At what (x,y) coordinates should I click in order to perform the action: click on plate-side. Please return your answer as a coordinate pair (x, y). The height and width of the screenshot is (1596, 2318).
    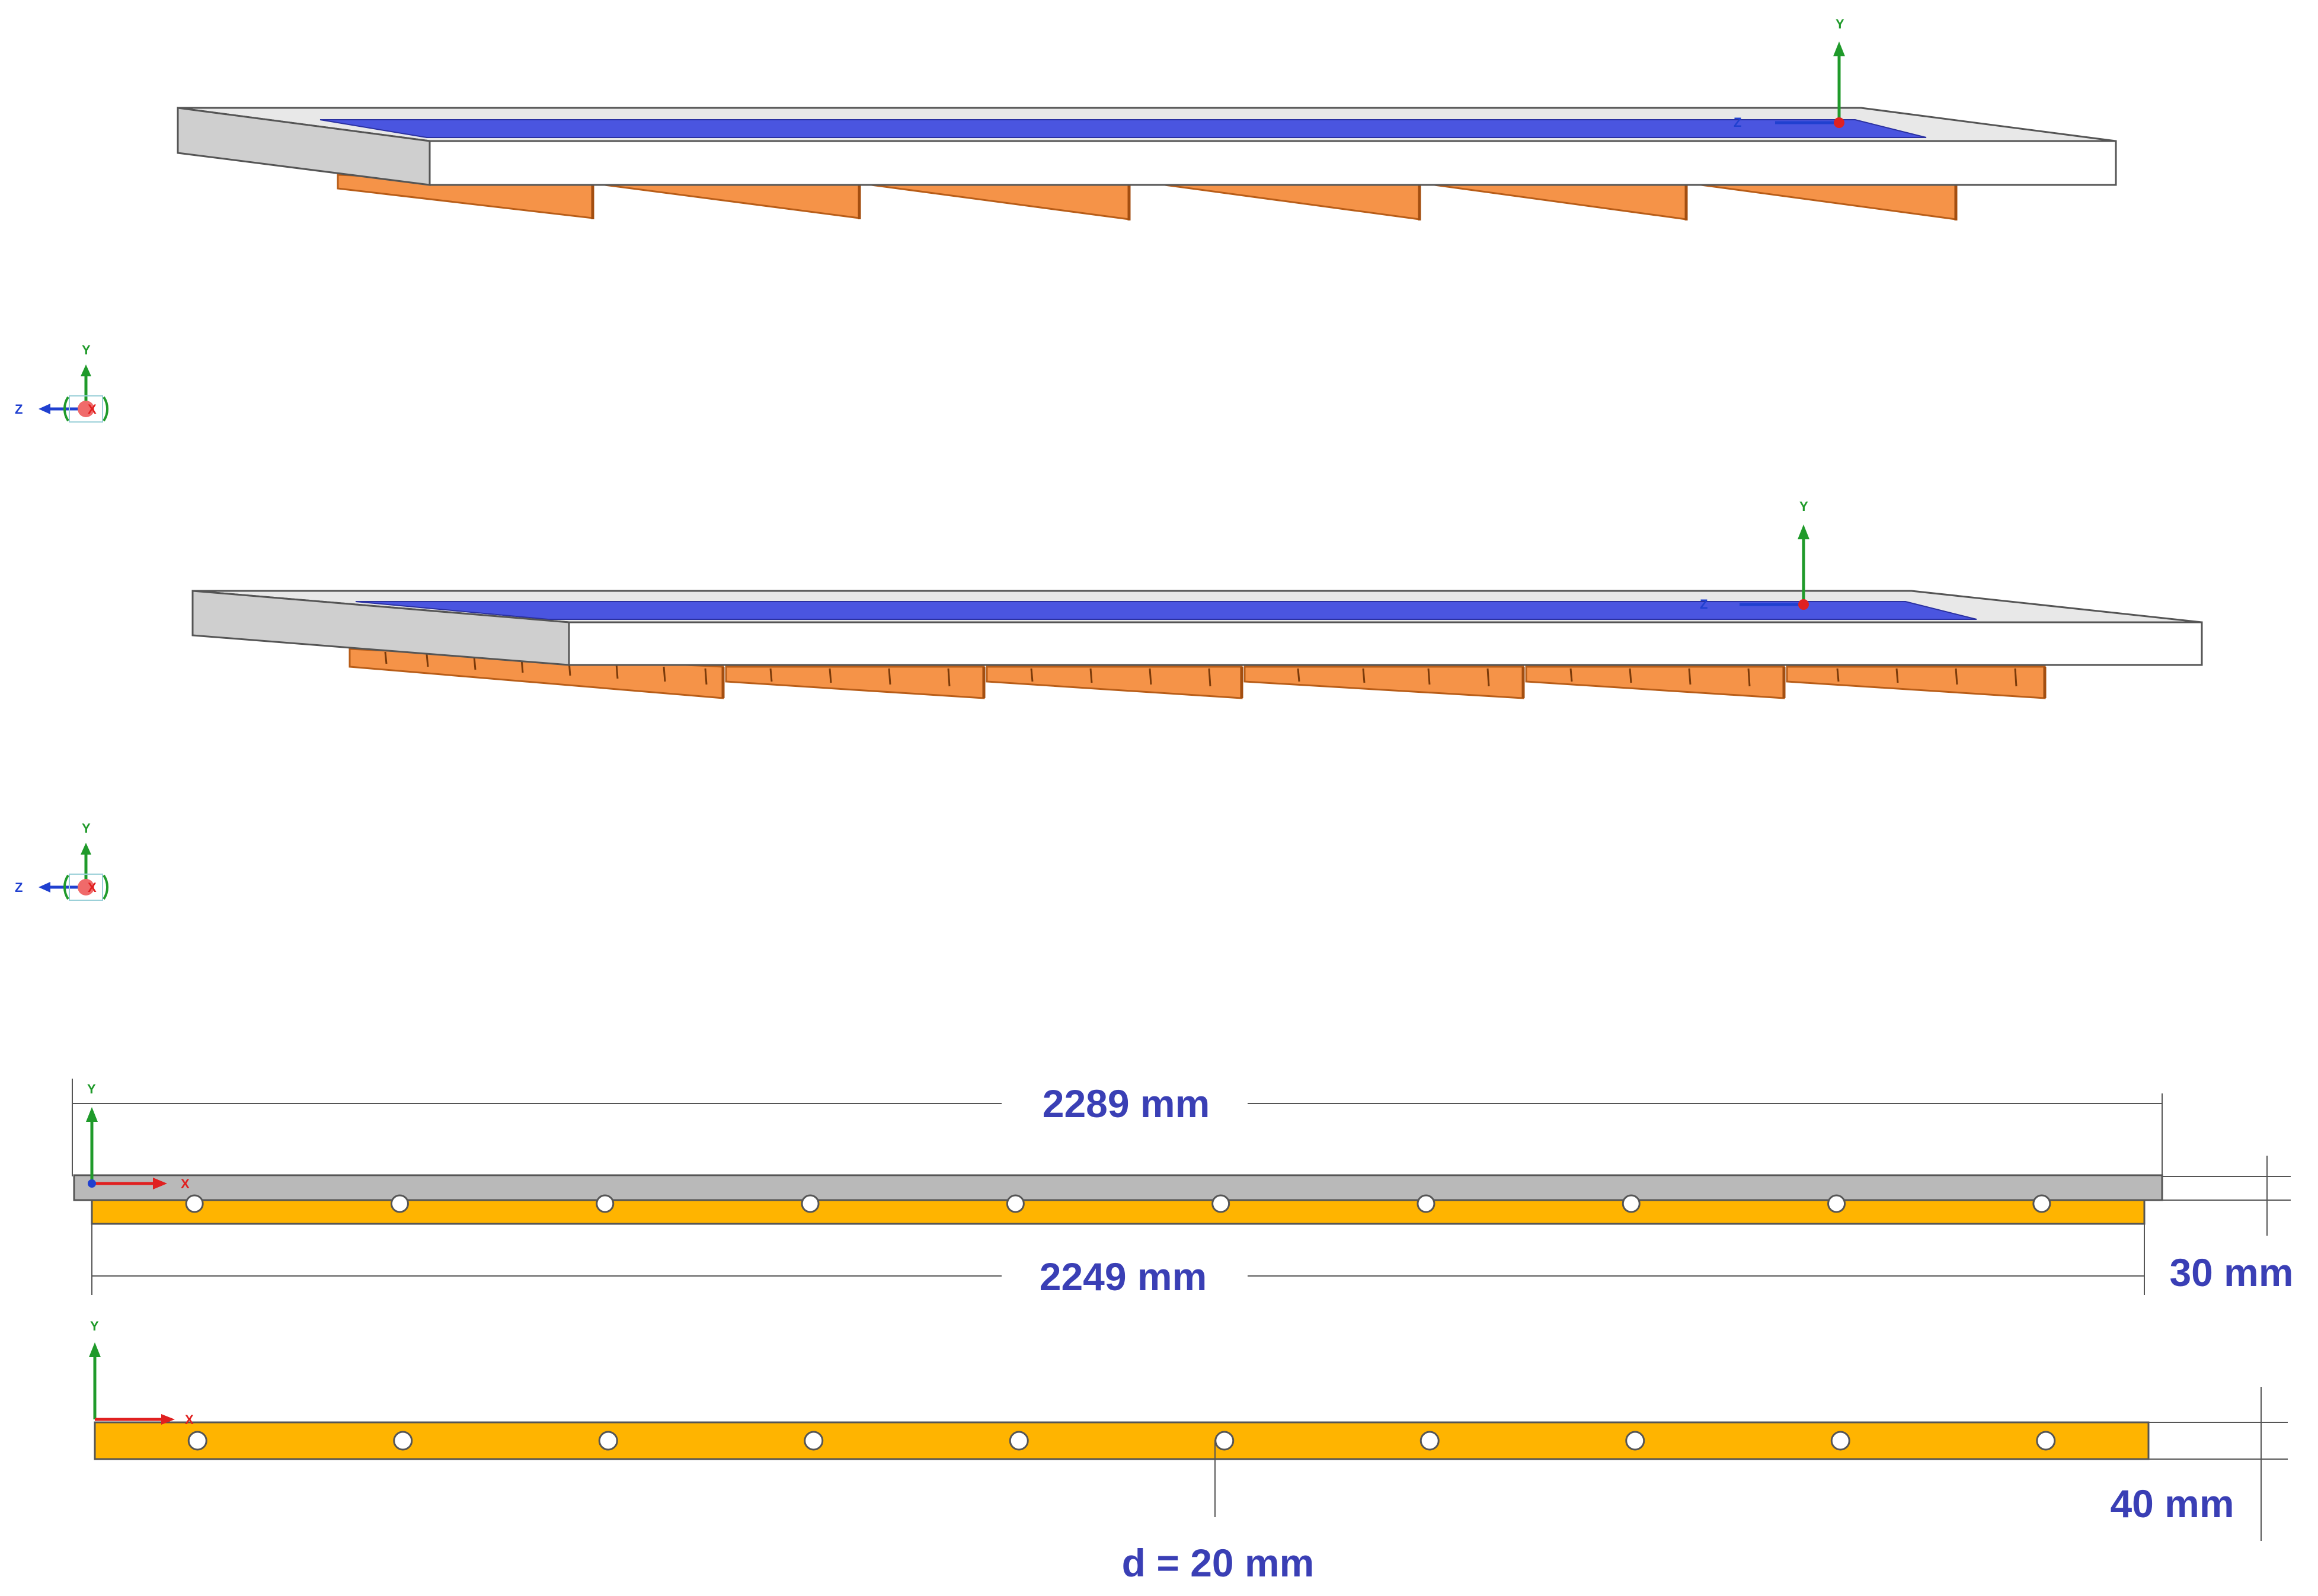
    Looking at the image, I should click on (1118, 1187).